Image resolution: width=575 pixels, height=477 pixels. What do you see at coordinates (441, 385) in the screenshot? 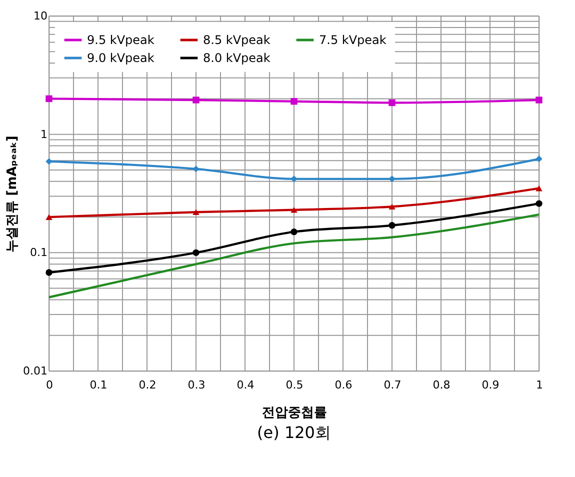
I see `x-tick-label: 0.8` at bounding box center [441, 385].